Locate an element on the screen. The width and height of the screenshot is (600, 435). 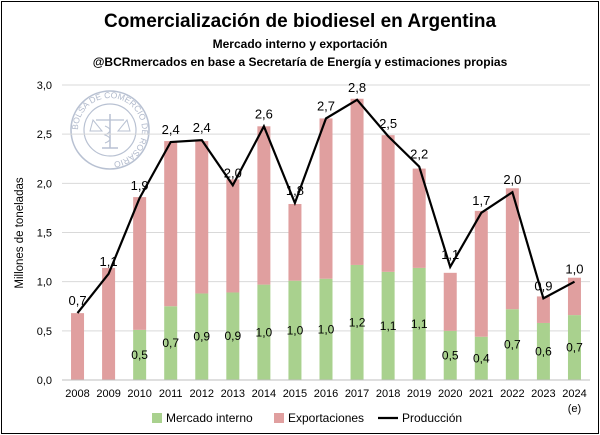
x-tick-label: 2012 is located at coordinates (202, 394).